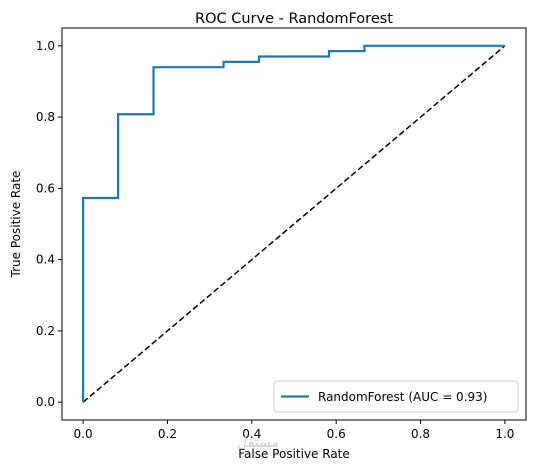 The height and width of the screenshot is (474, 536). Describe the element at coordinates (45, 331) in the screenshot. I see `y-tick-label: 0.2` at that location.